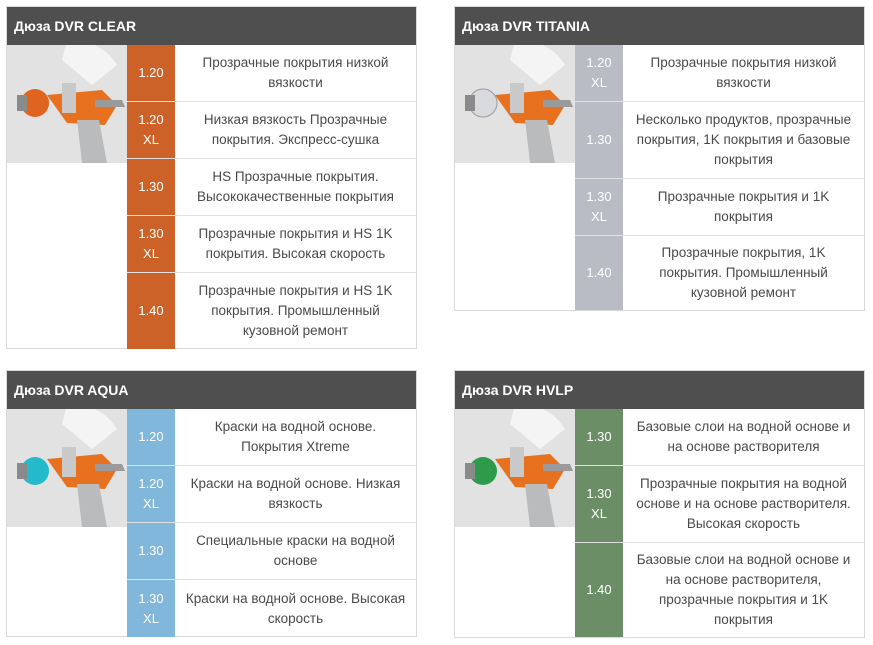  What do you see at coordinates (295, 436) in the screenshot?
I see `nozzle-description: Краски на водной основе. Покрытия Xtreme` at bounding box center [295, 436].